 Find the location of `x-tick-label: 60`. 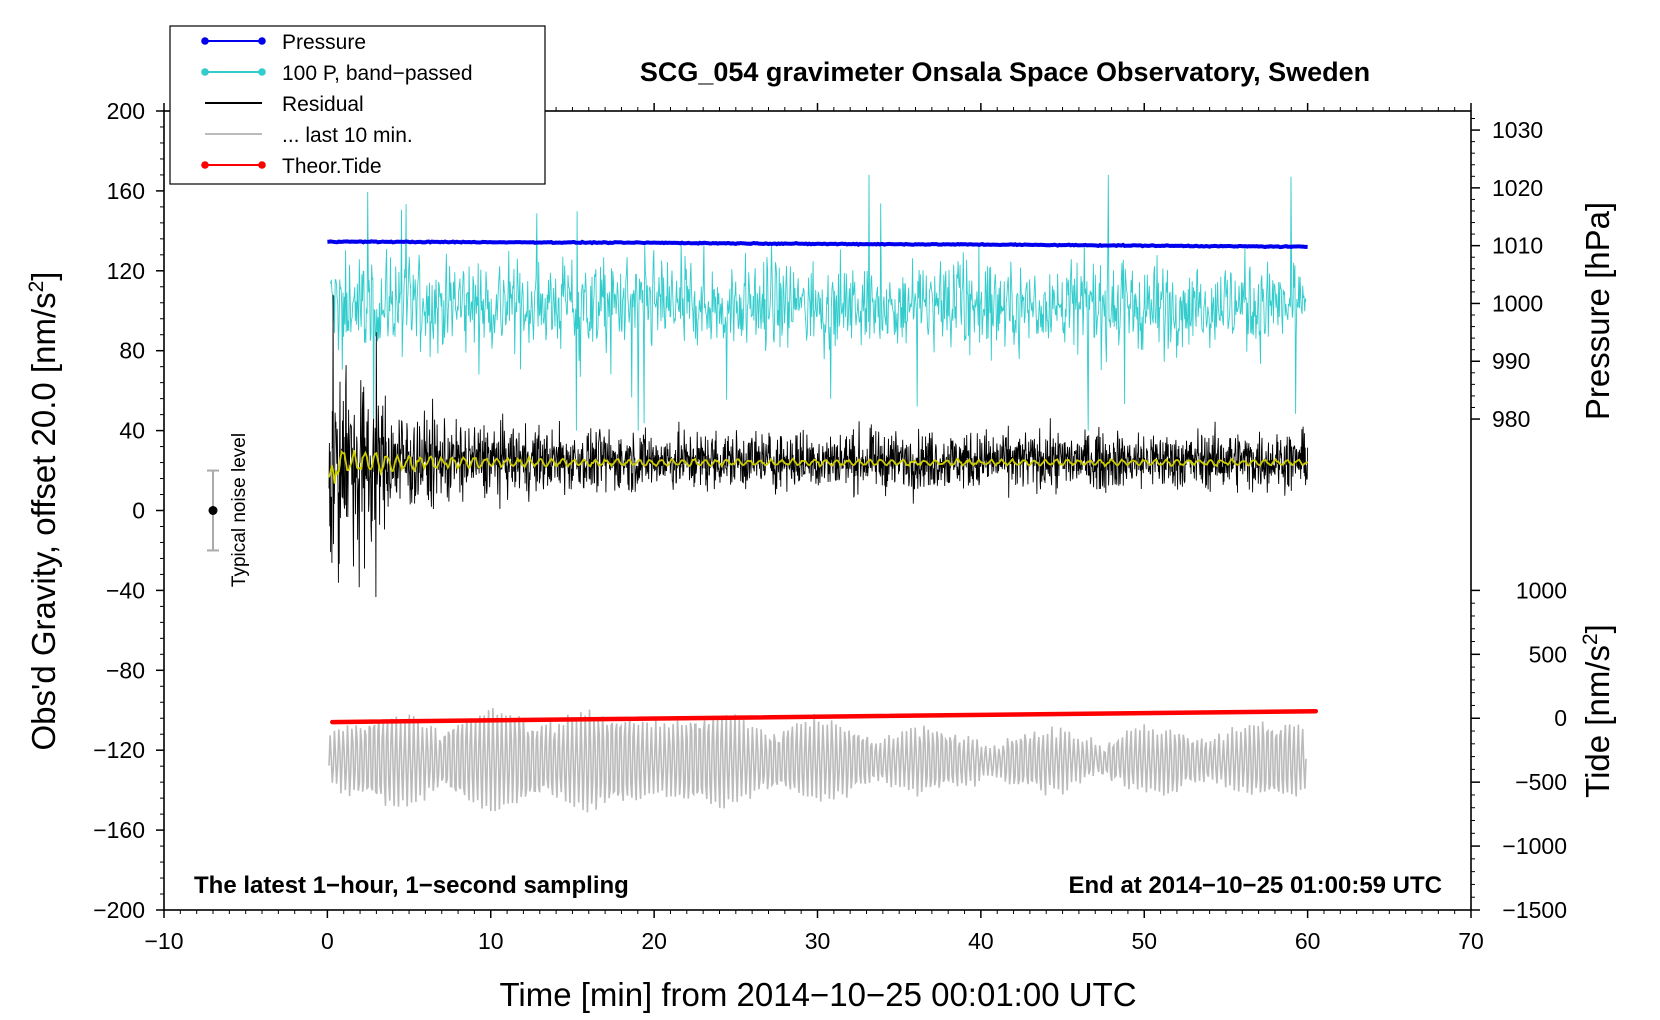

x-tick-label: 60 is located at coordinates (1308, 941).